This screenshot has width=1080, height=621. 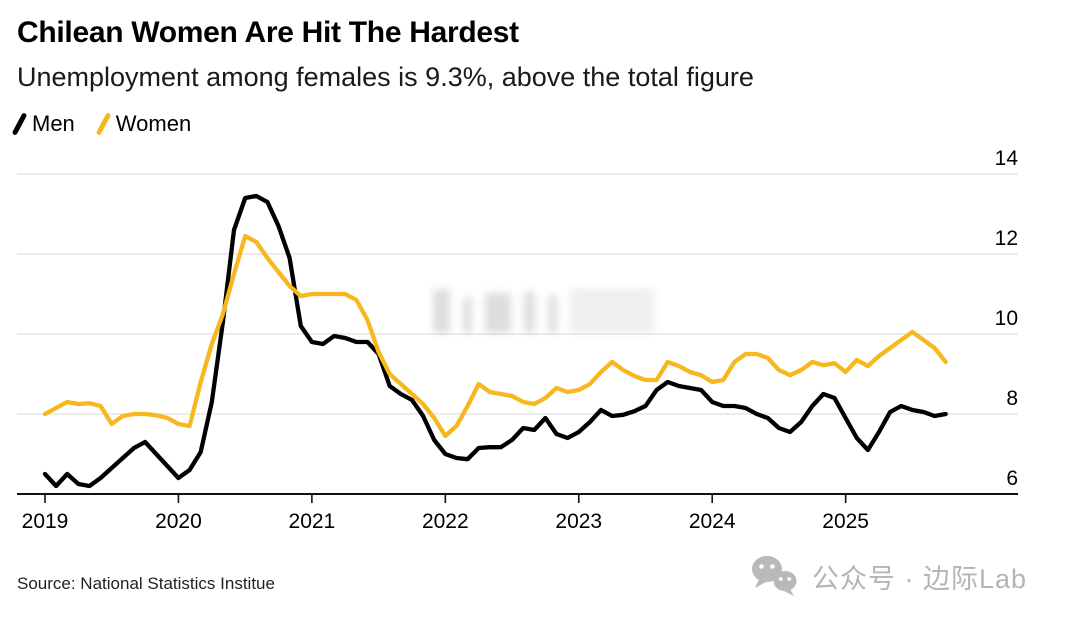 I want to click on x-tick-label: 2019, so click(x=45, y=521).